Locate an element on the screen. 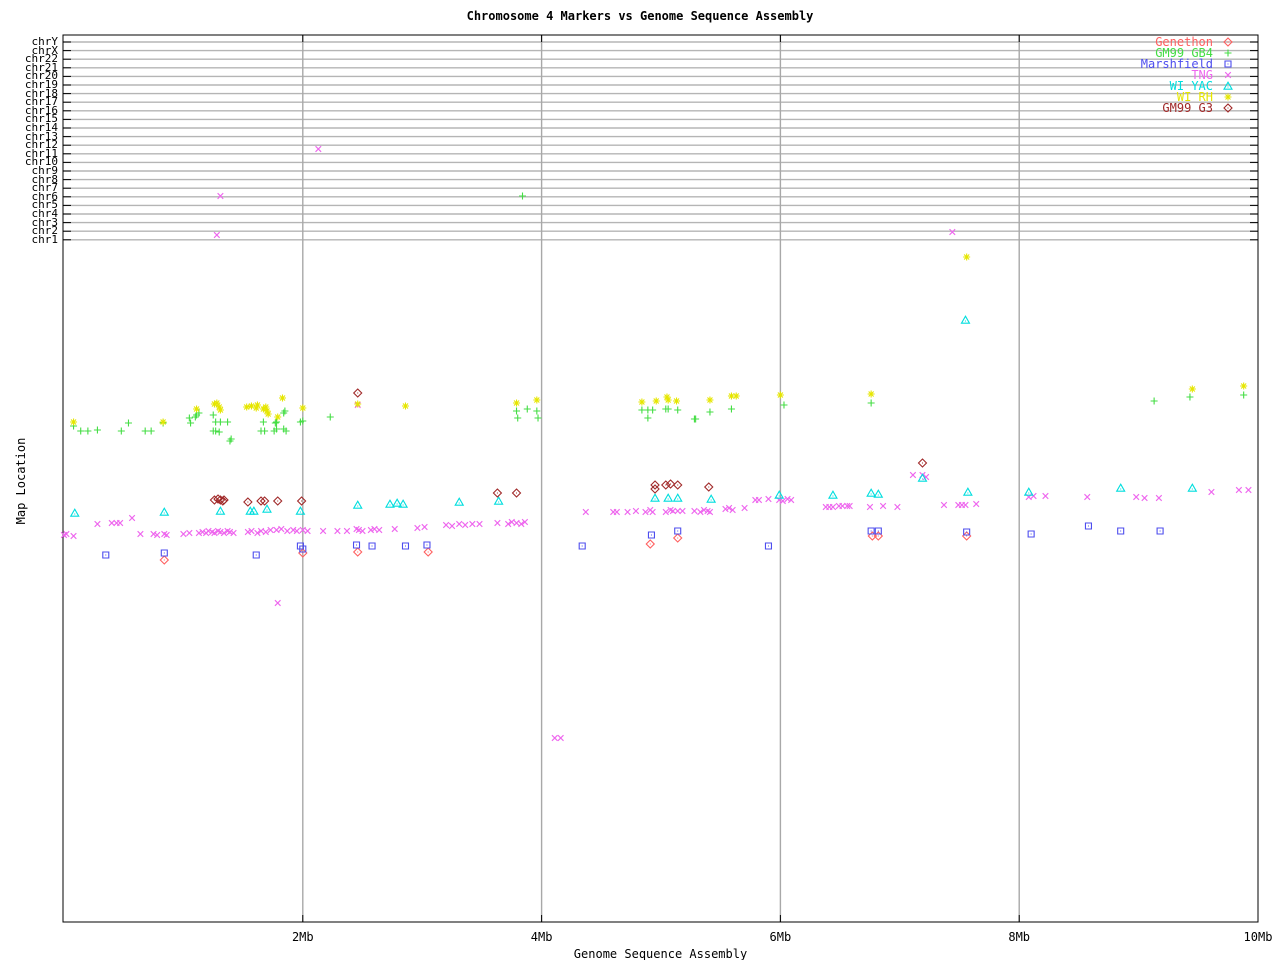  x-tick-label-4Mb: 4Mb is located at coordinates (541, 937).